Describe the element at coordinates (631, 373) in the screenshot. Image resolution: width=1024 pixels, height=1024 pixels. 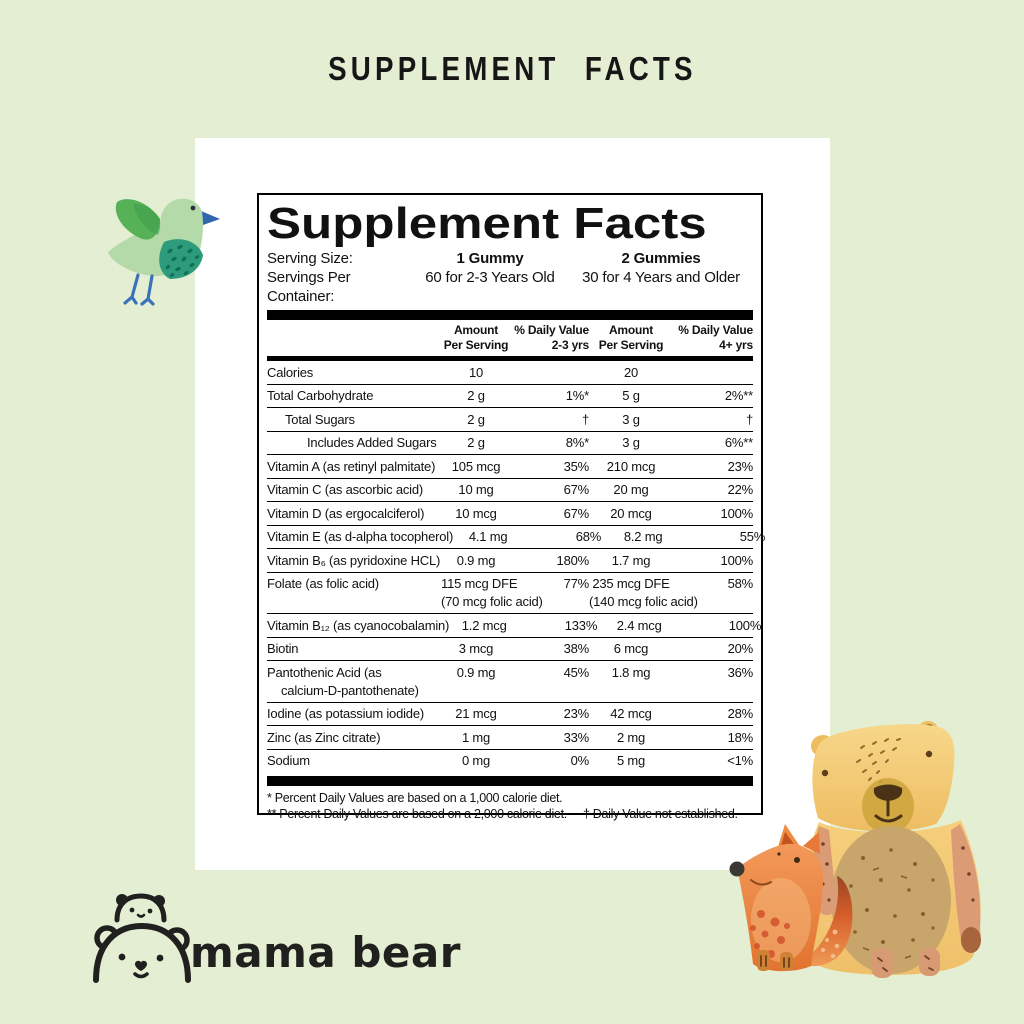
I see `amount-cell-2: 20` at that location.